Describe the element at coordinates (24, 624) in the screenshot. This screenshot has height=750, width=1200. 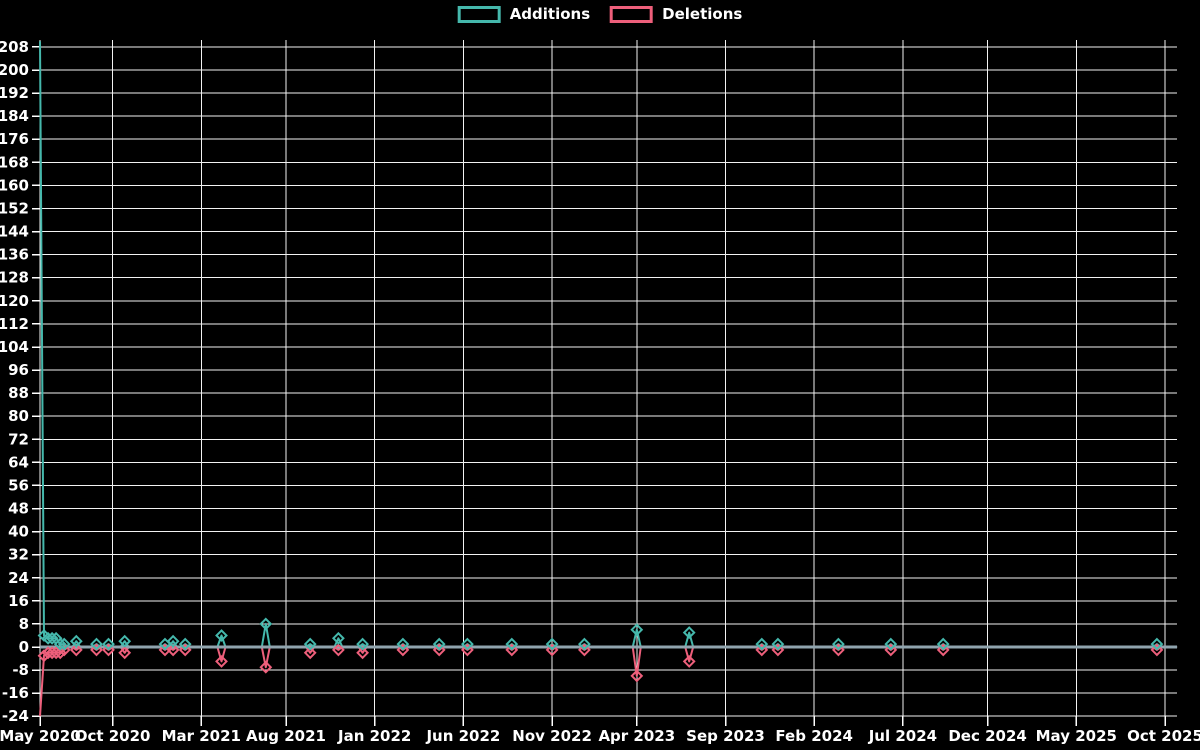
I see `y-axis-label: 8` at that location.